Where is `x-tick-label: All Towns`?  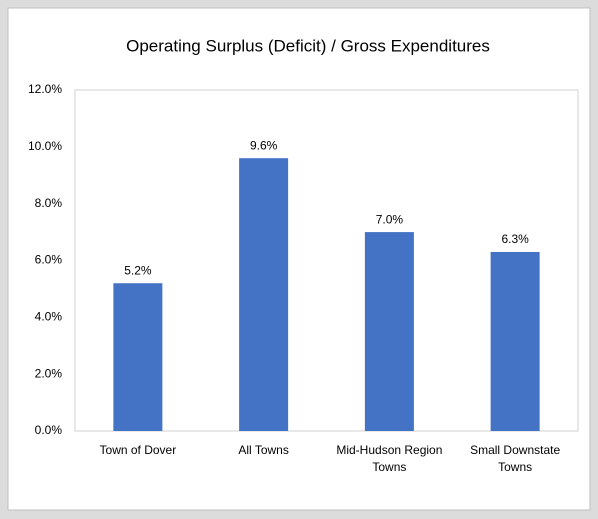 x-tick-label: All Towns is located at coordinates (263, 450).